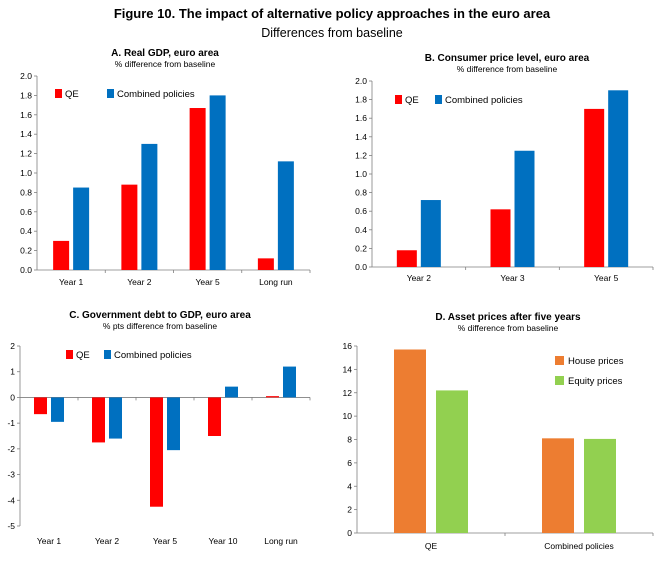 The width and height of the screenshot is (664, 561). What do you see at coordinates (349, 440) in the screenshot?
I see `y-tick-label: 8` at bounding box center [349, 440].